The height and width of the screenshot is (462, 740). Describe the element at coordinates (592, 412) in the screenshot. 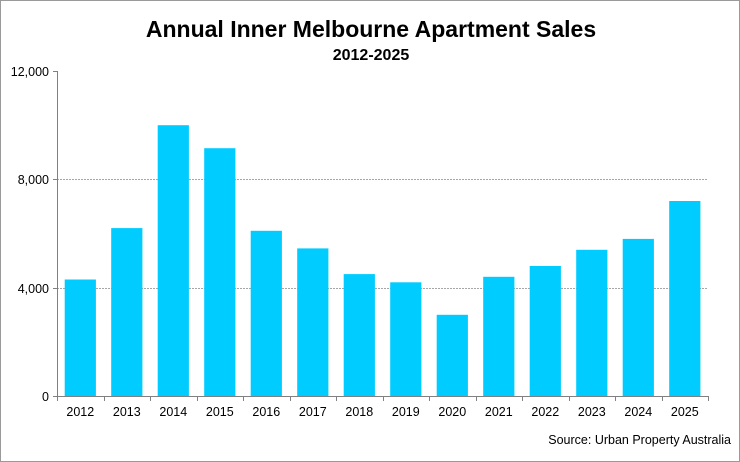

I see `x-tick-label: 2023` at that location.